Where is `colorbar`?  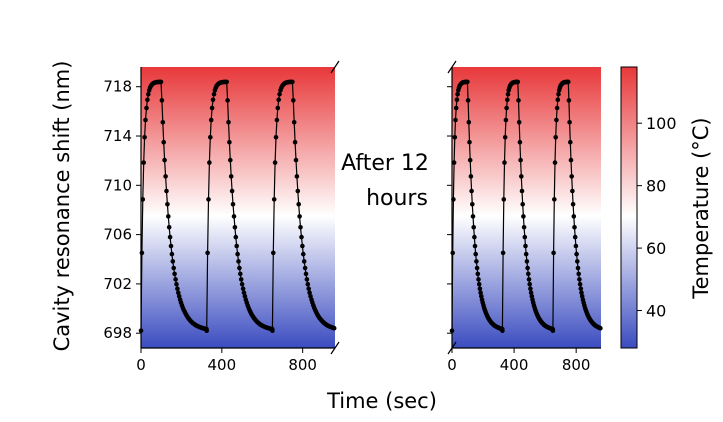
colorbar is located at coordinates (629, 207).